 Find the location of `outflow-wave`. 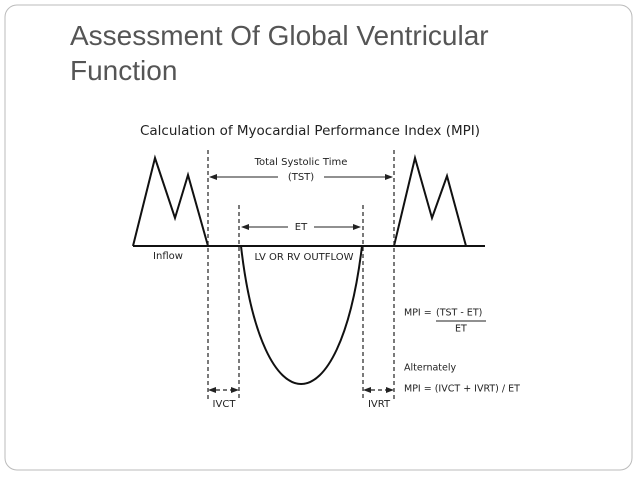

outflow-wave is located at coordinates (301, 315).